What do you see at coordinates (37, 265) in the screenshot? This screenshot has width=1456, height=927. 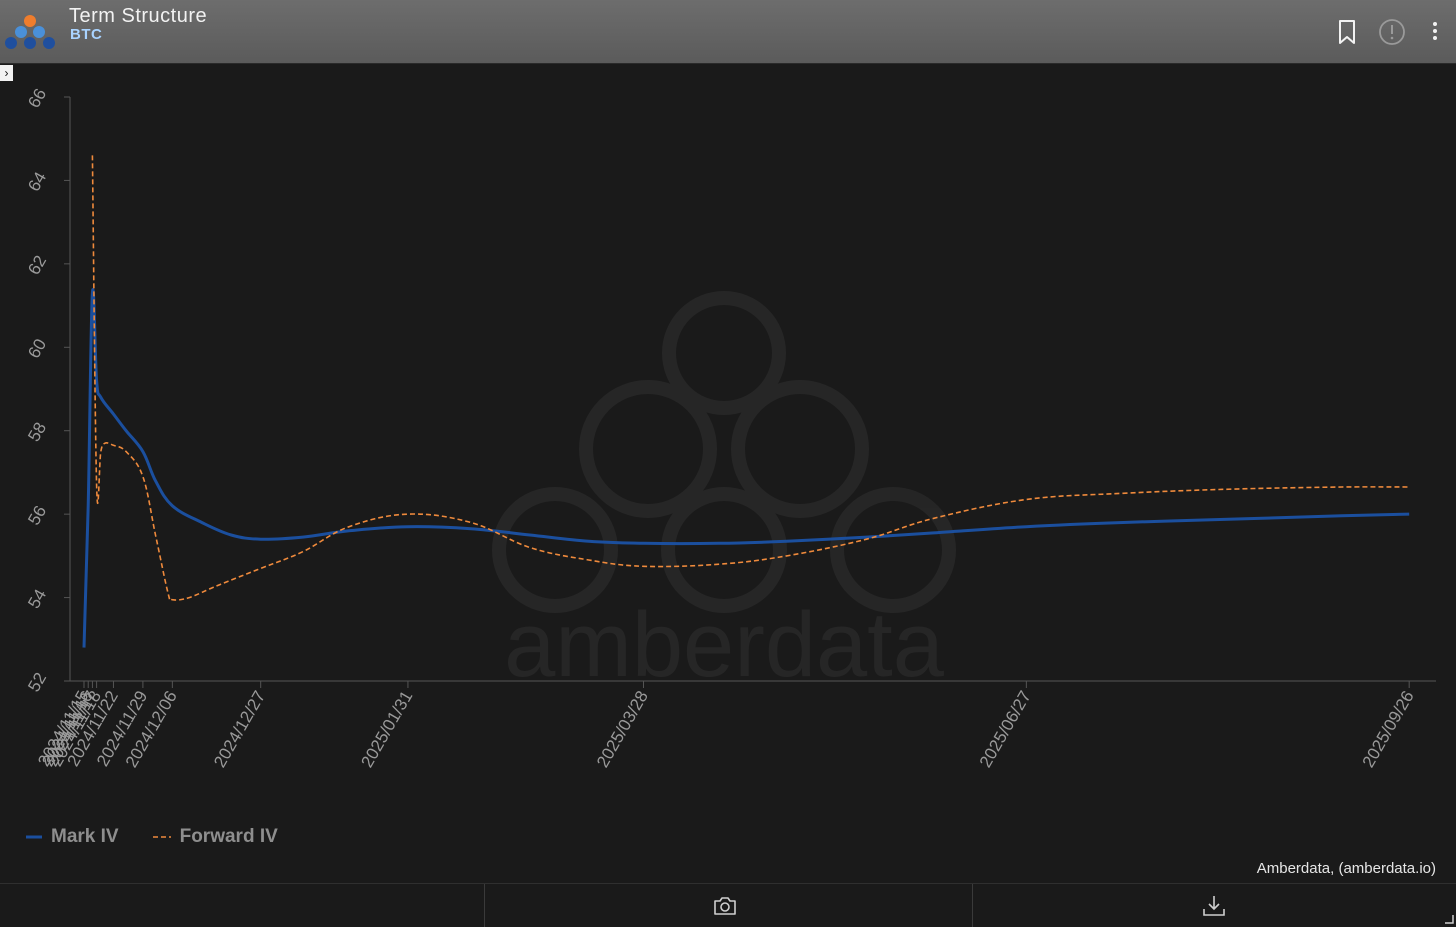 I see `y-tick-label: 62` at bounding box center [37, 265].